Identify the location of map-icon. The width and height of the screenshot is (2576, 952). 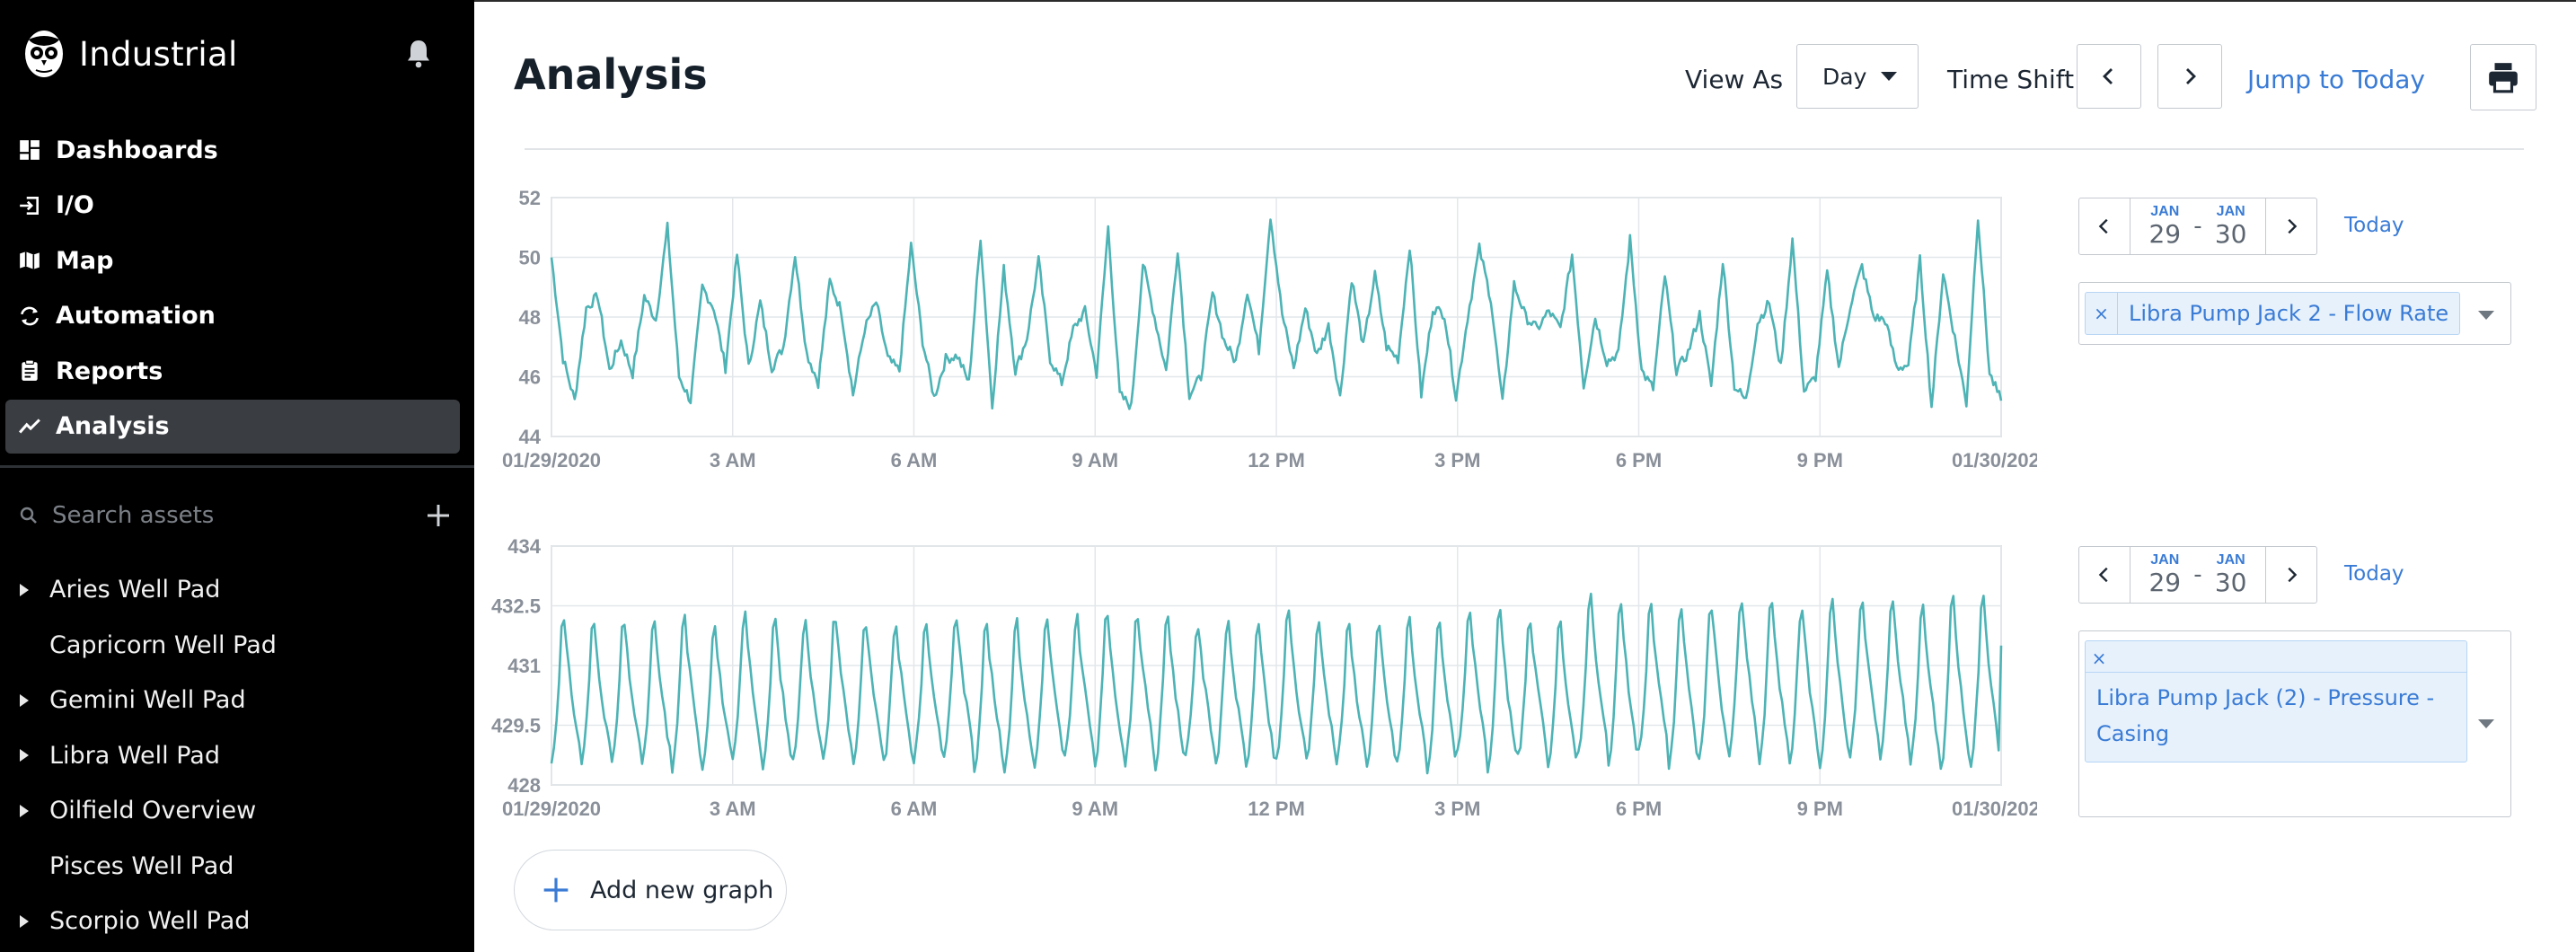
(30, 260).